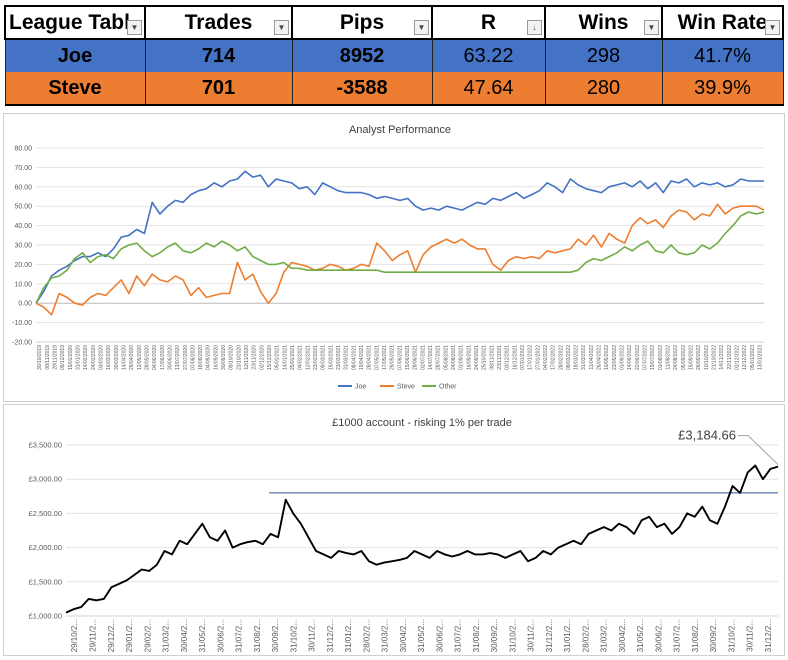 The width and height of the screenshot is (788, 660). Describe the element at coordinates (394, 55) in the screenshot. I see `table-row: Joe 714 8952 63.22 298 41.7%` at that location.